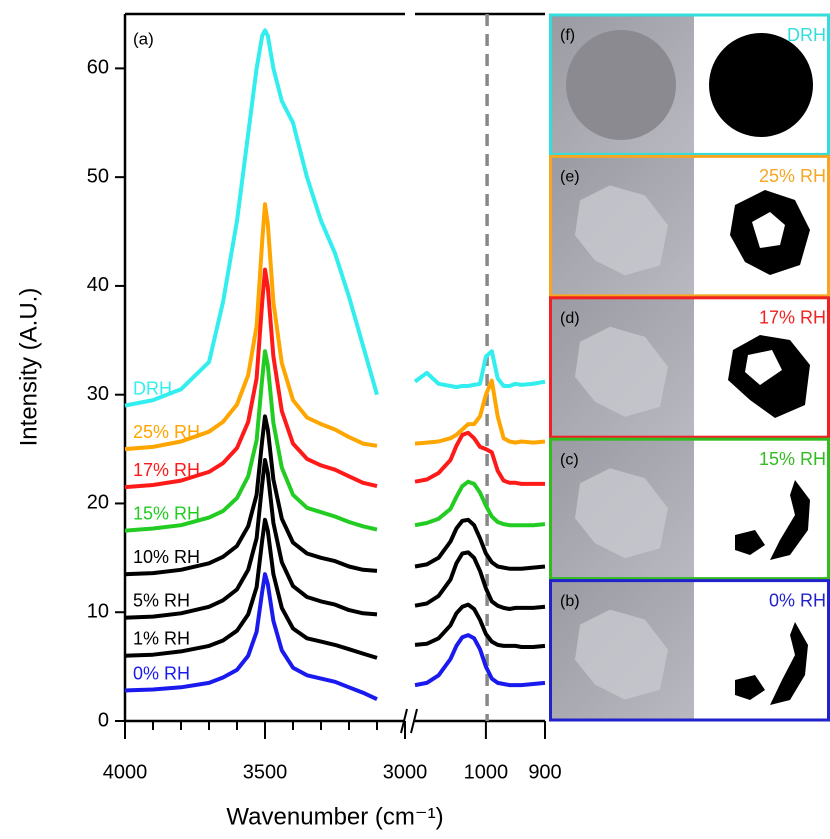 This screenshot has width=830, height=839. I want to click on panel-letter: (c), so click(569, 459).